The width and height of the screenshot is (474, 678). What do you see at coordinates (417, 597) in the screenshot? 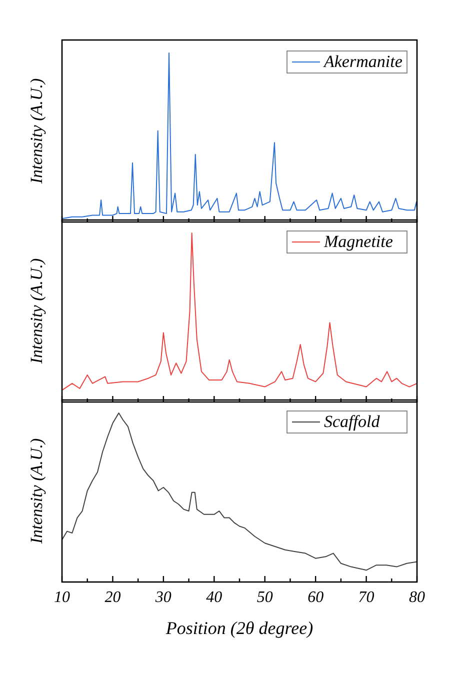
I see `x-tick-label: 80` at bounding box center [417, 597].